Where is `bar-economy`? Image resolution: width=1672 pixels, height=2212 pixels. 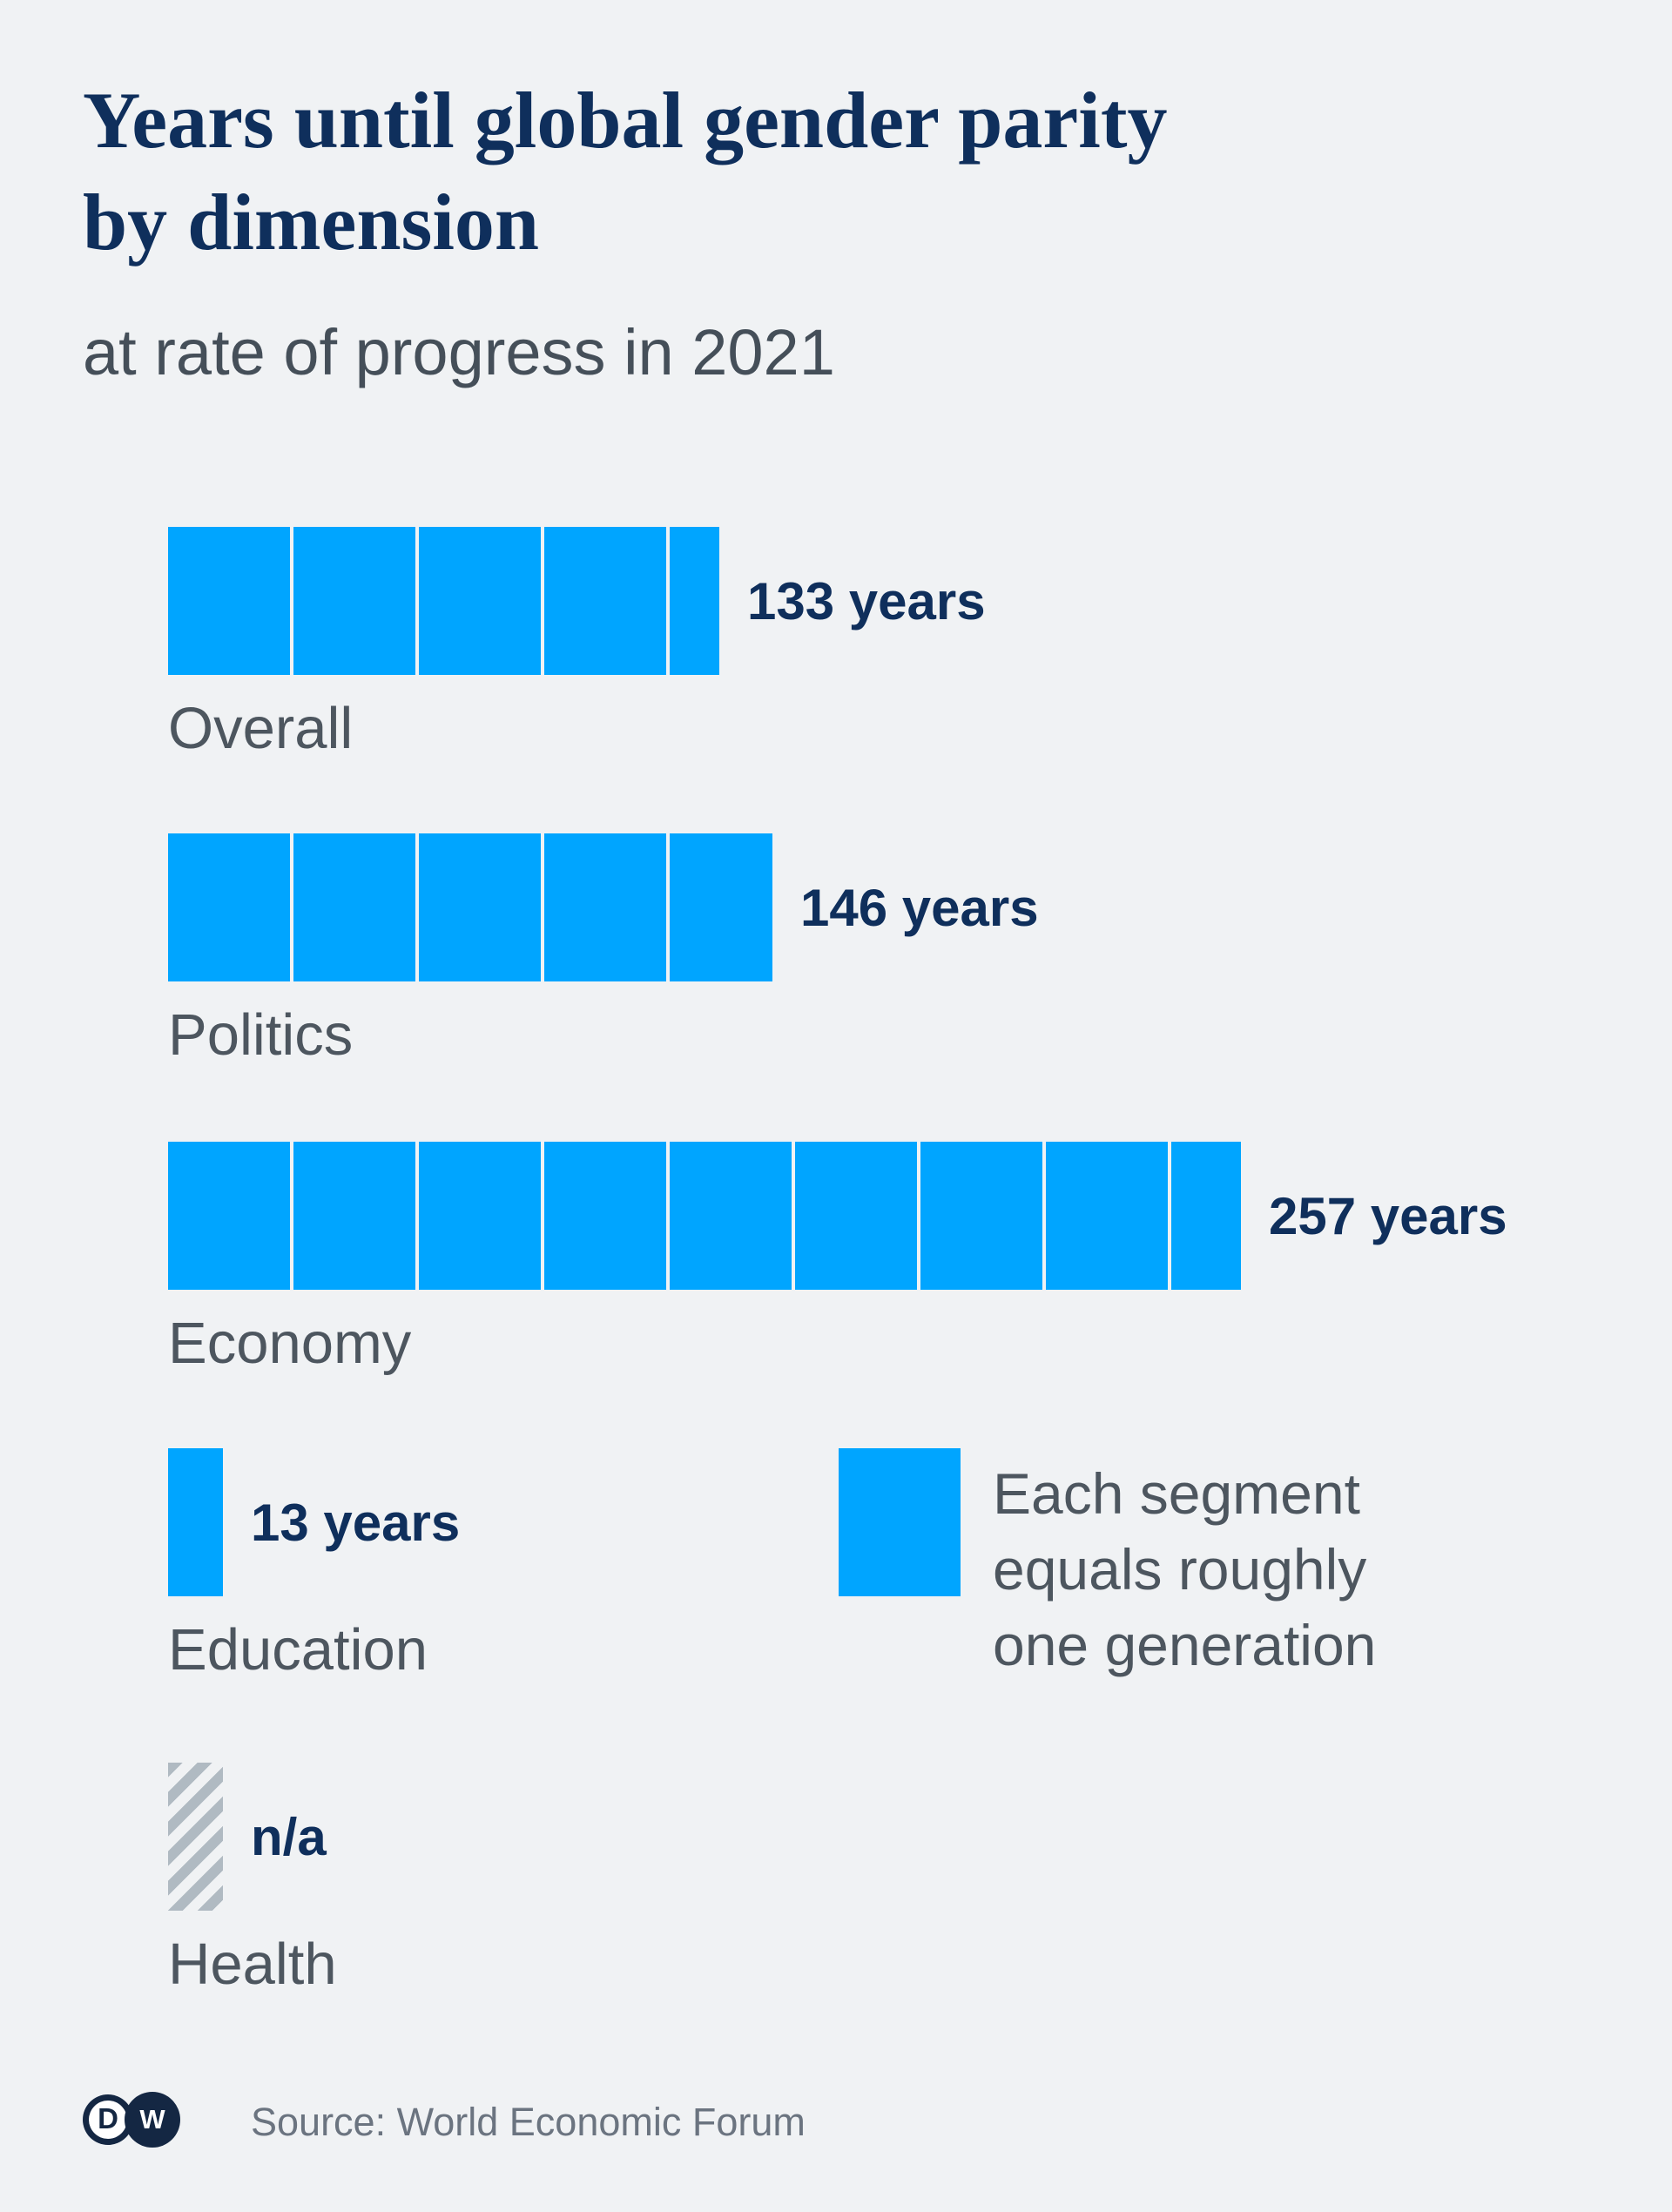
bar-economy is located at coordinates (704, 1216).